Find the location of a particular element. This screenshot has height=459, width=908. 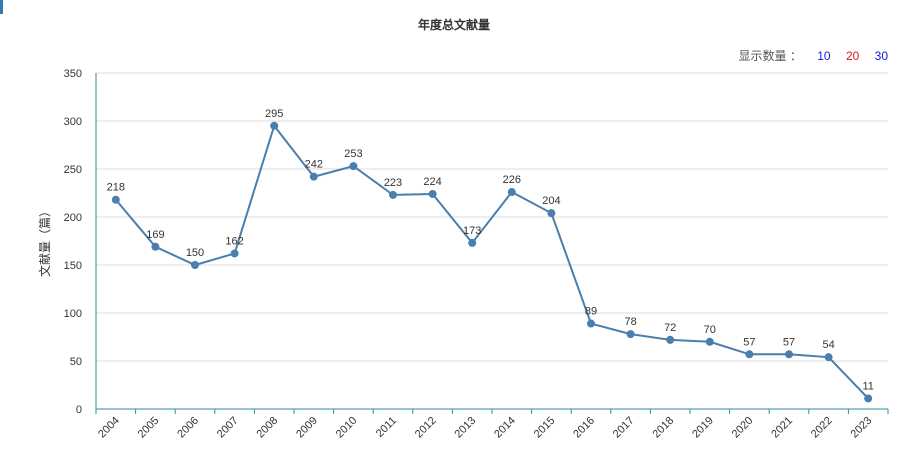

x-tick-label: 2014 is located at coordinates (505, 428).